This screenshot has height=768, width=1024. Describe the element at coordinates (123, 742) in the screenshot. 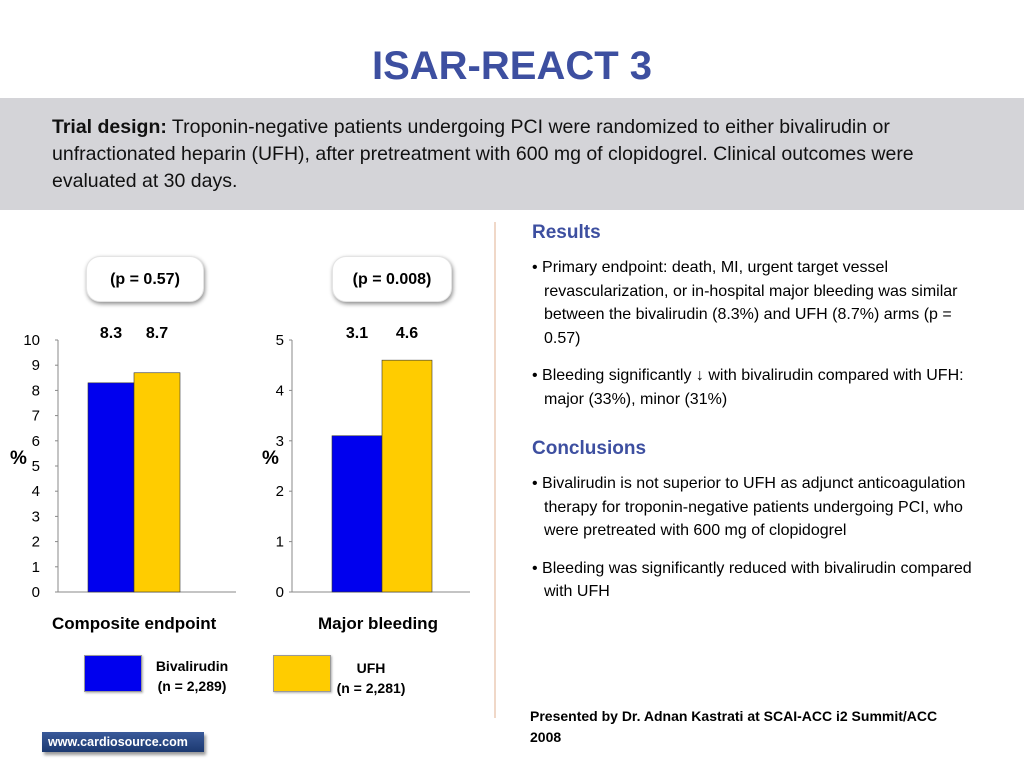

I see `cardiosource-link: www.cardiosource.com` at that location.